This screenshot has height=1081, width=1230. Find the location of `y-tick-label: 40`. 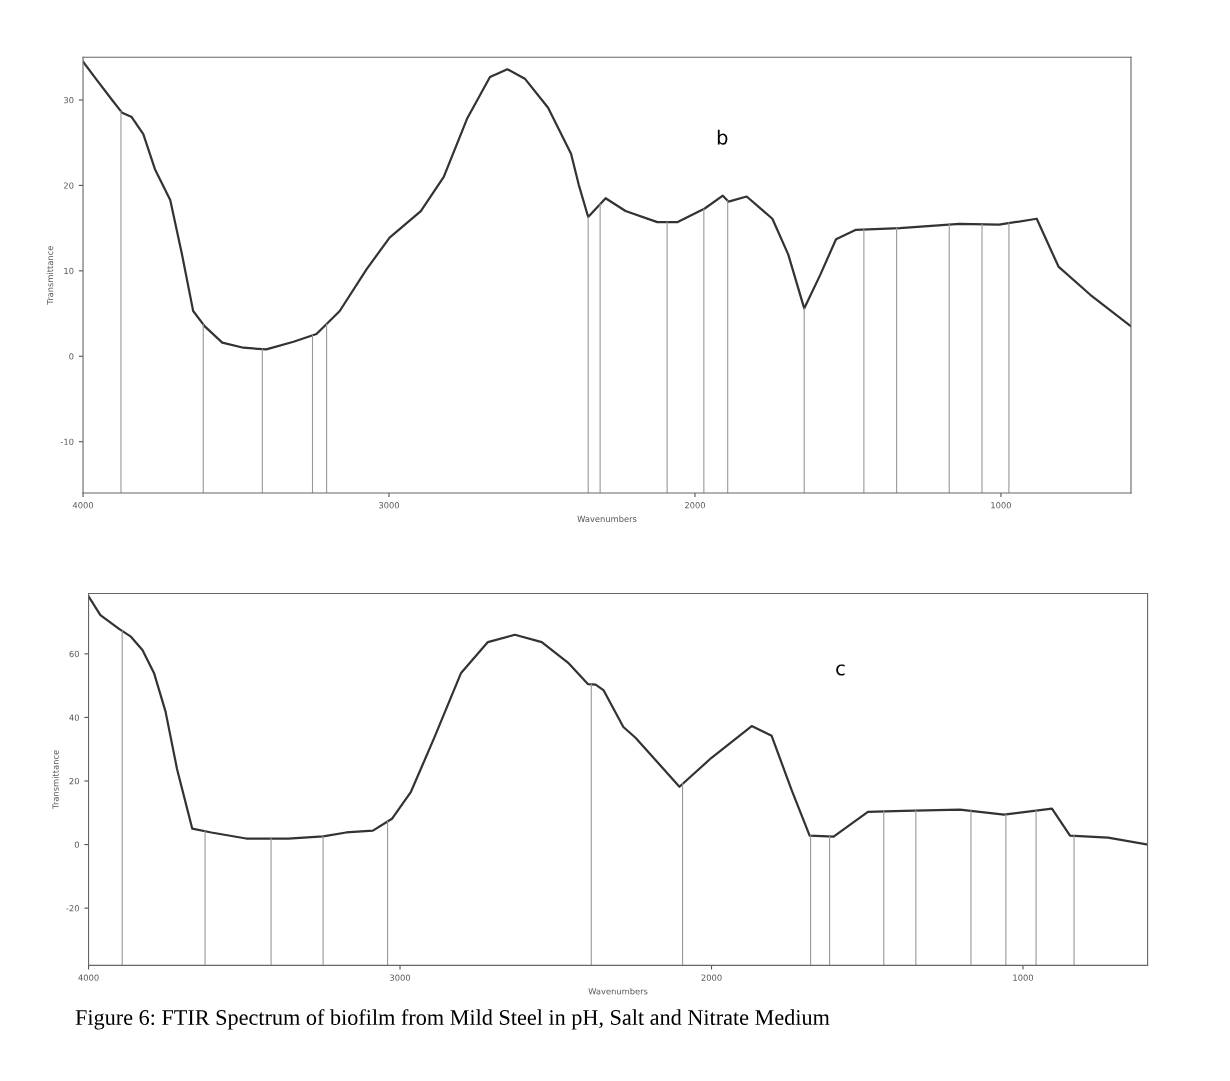

y-tick-label: 40 is located at coordinates (74, 717).